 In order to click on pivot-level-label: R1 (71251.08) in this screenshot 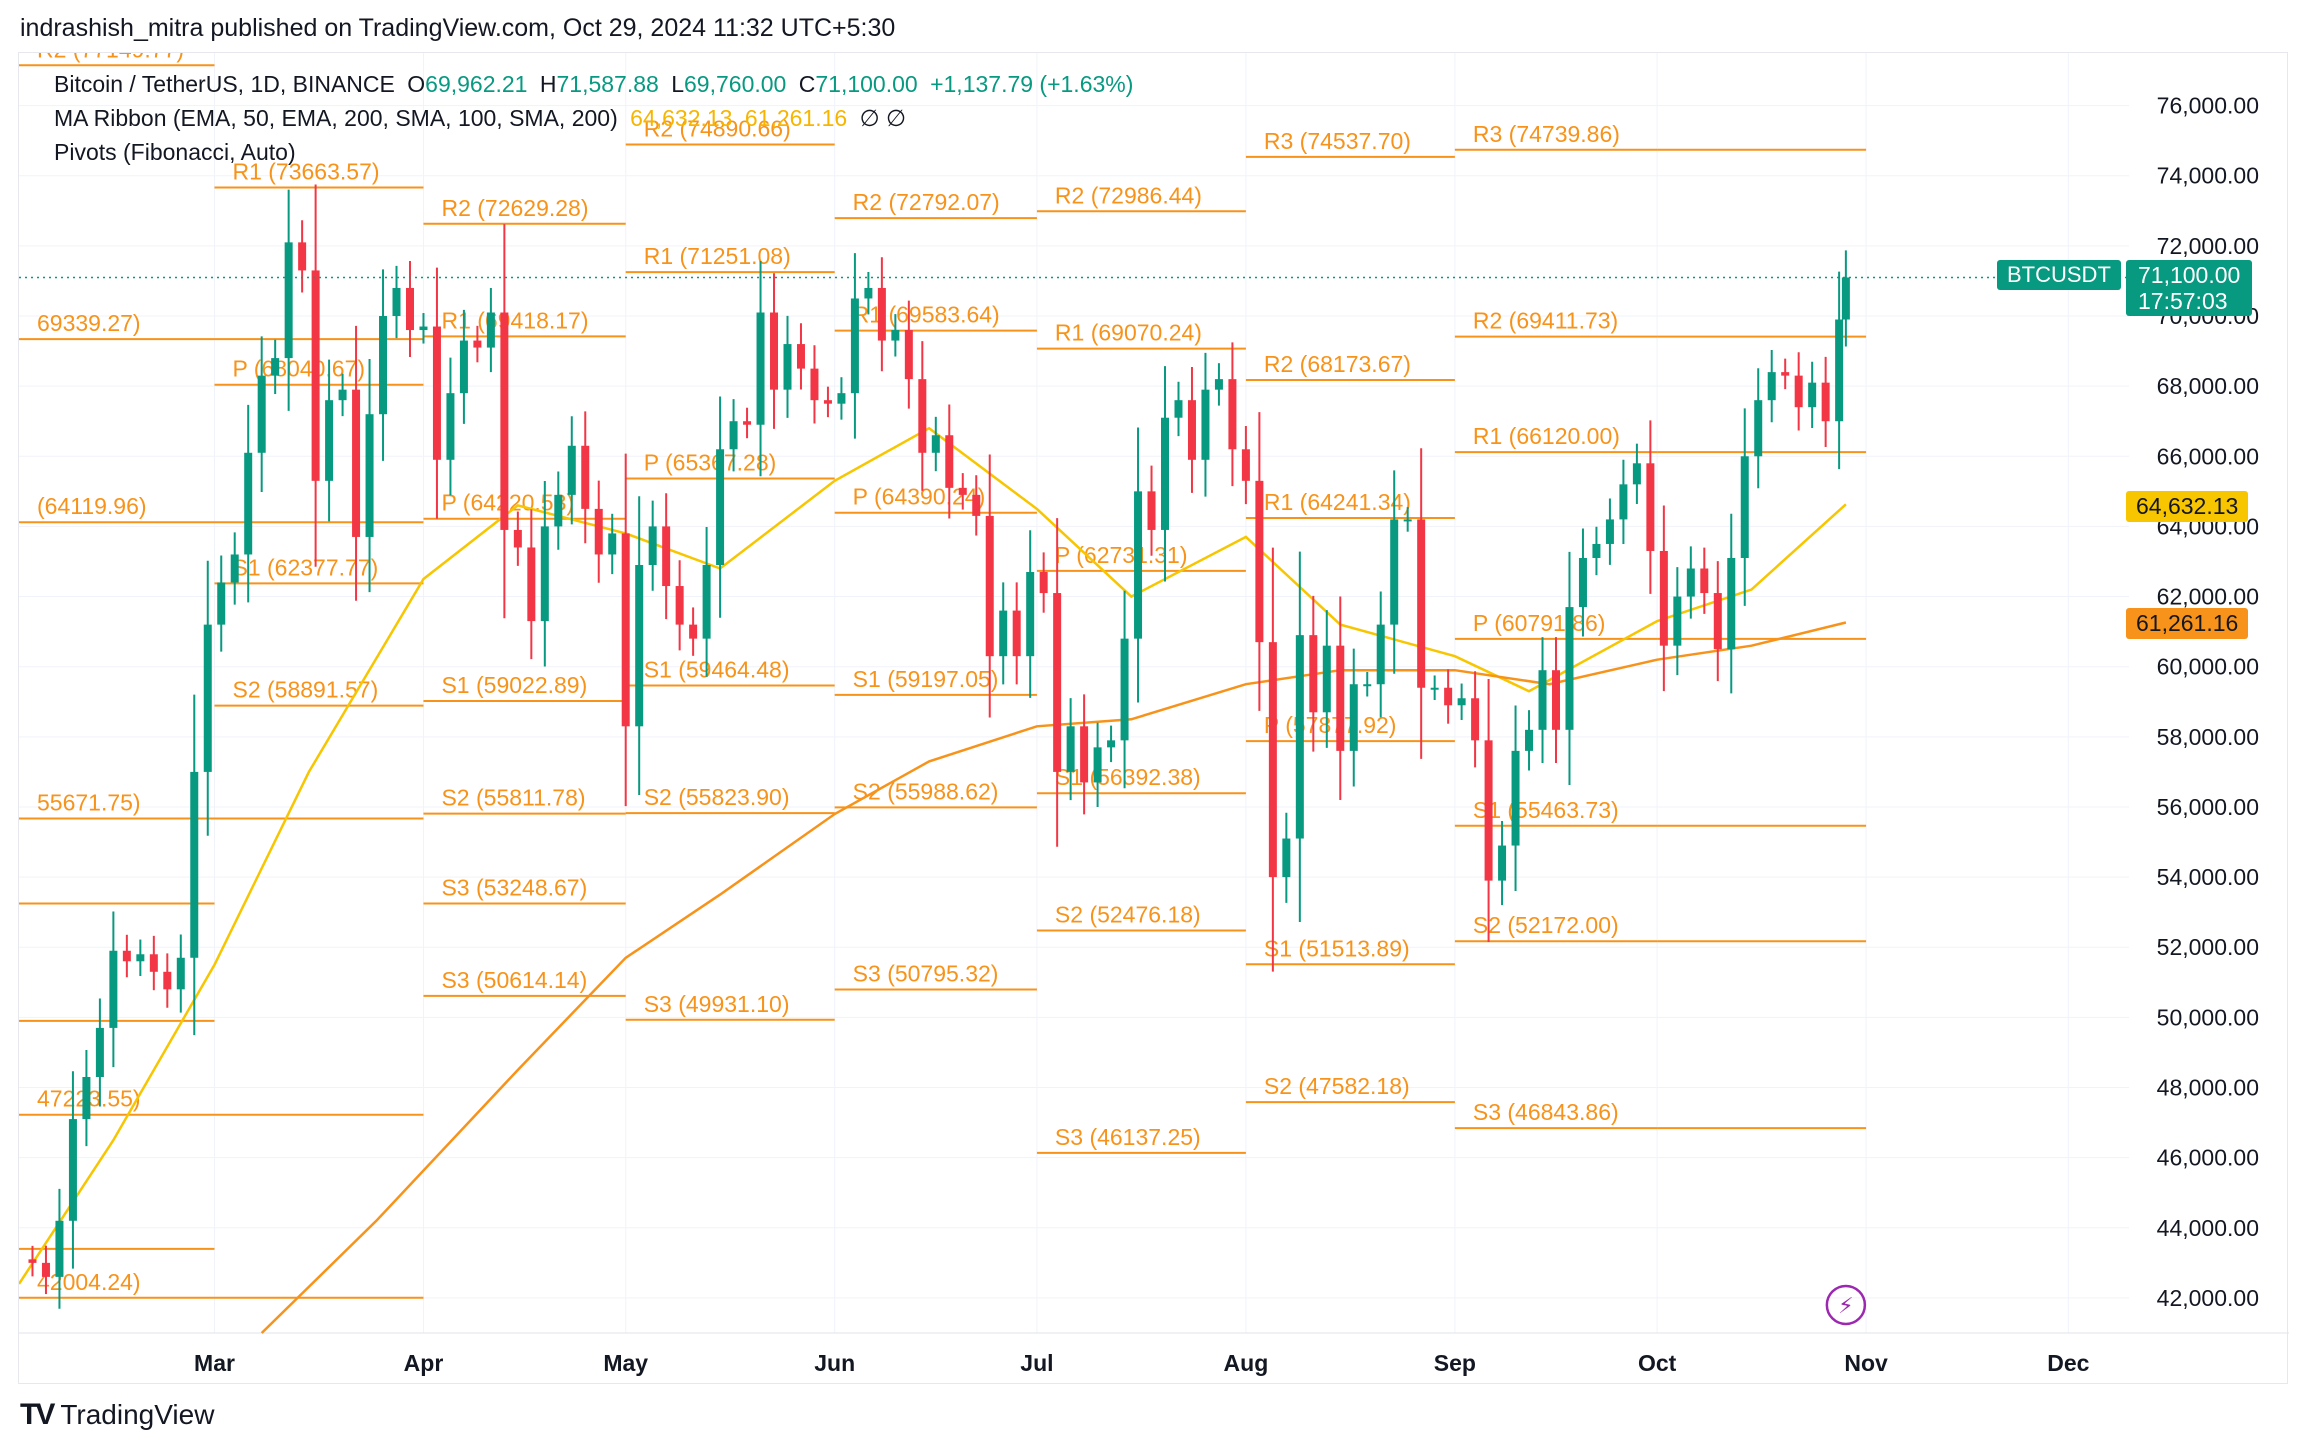, I will do `click(717, 256)`.